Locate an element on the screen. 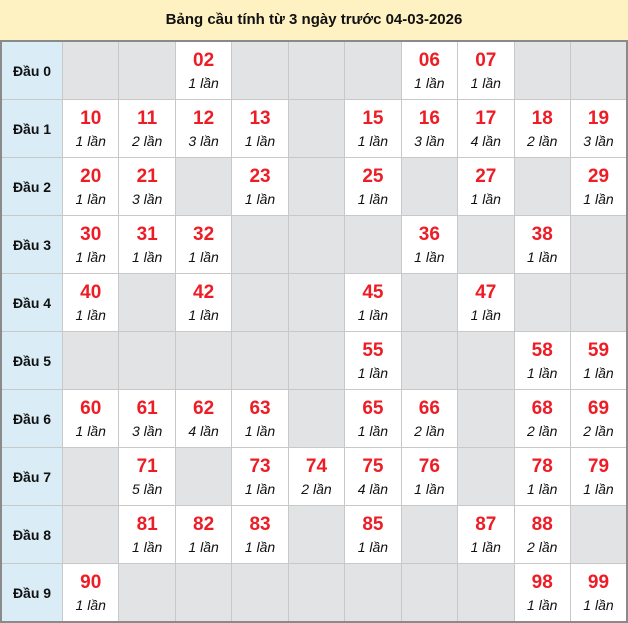 This screenshot has height=623, width=628. number-cell: 23 1 lần is located at coordinates (260, 186).